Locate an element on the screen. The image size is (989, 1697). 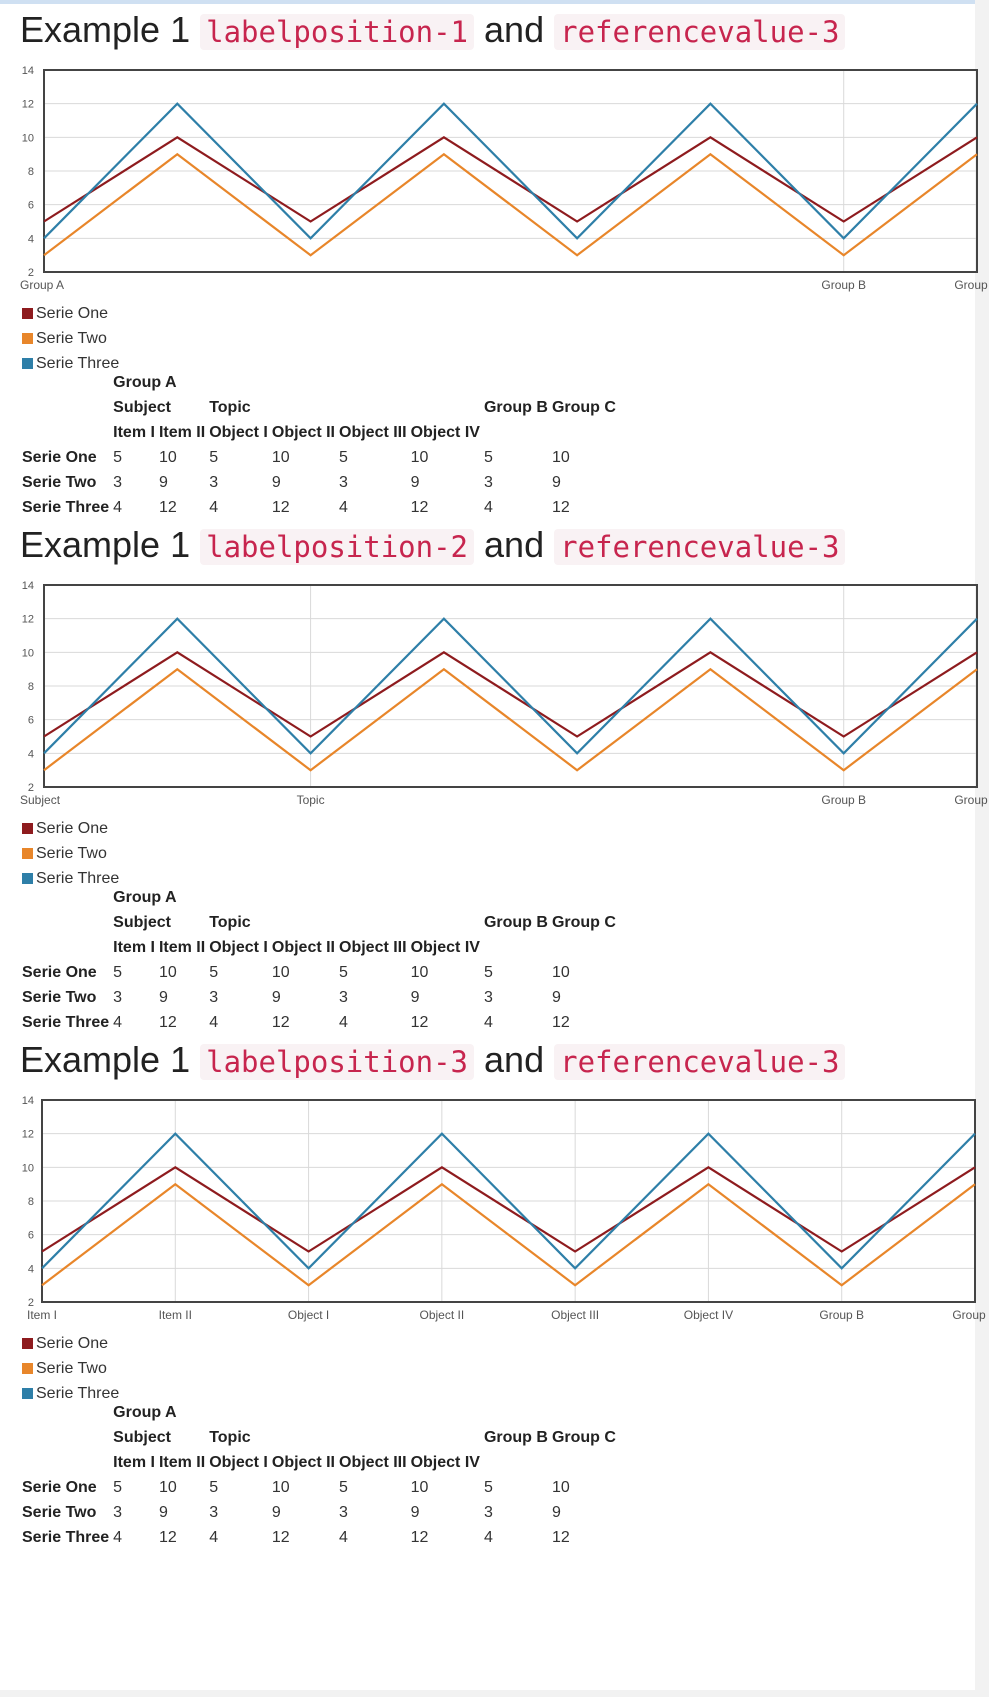
y-tick-label: 14 is located at coordinates (28, 71).